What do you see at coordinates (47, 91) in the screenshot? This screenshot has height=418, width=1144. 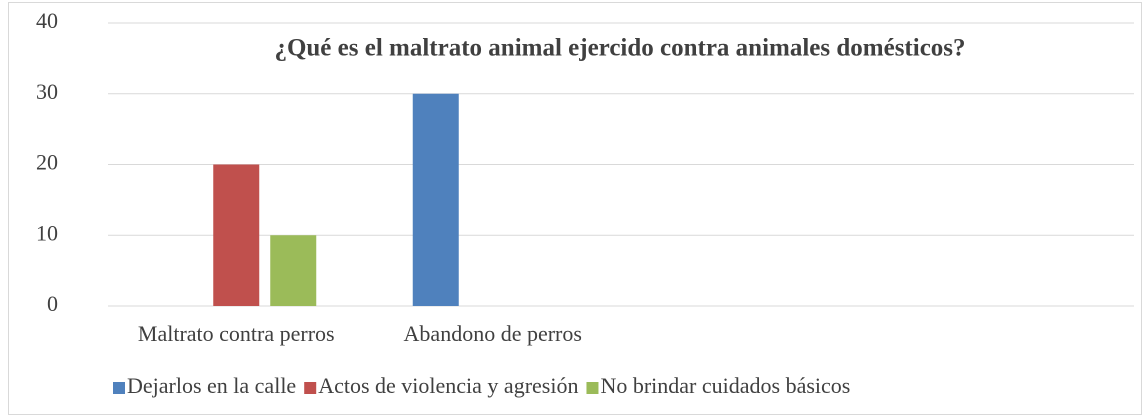 I see `y-tick-label: 30` at bounding box center [47, 91].